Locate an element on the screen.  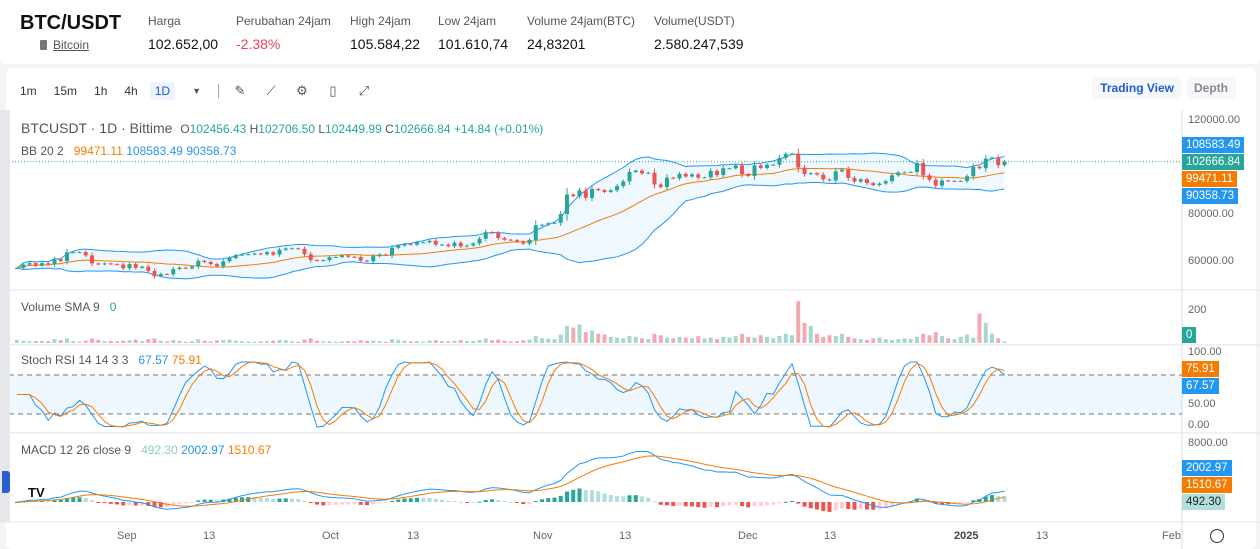
interval-1h: 1h is located at coordinates (101, 91).